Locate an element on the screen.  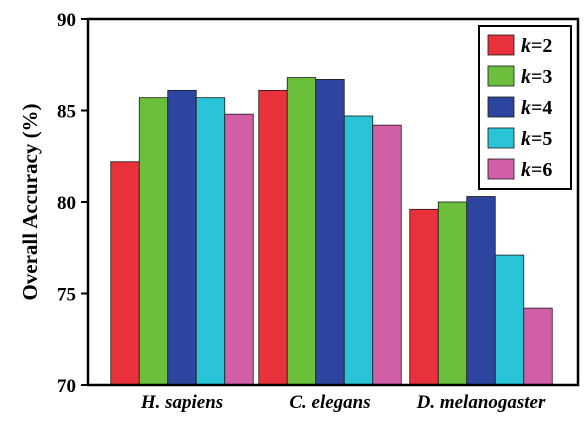
legend-label-val: =2 is located at coordinates (541, 46).